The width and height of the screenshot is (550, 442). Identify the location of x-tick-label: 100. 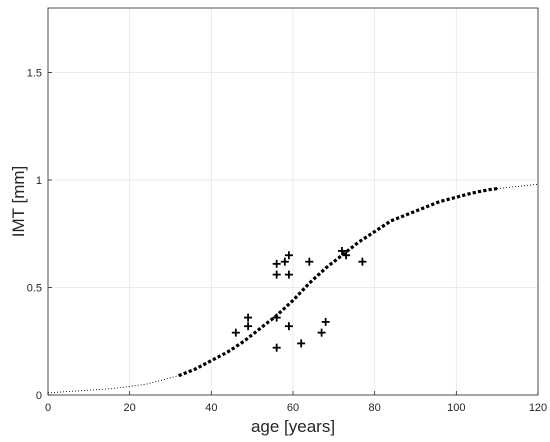
(456, 408).